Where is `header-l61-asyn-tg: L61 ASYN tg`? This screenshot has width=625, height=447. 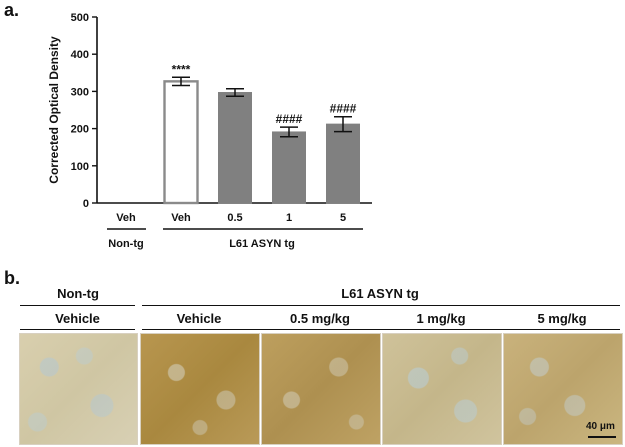
header-l61-asyn-tg: L61 ASYN tg is located at coordinates (380, 293).